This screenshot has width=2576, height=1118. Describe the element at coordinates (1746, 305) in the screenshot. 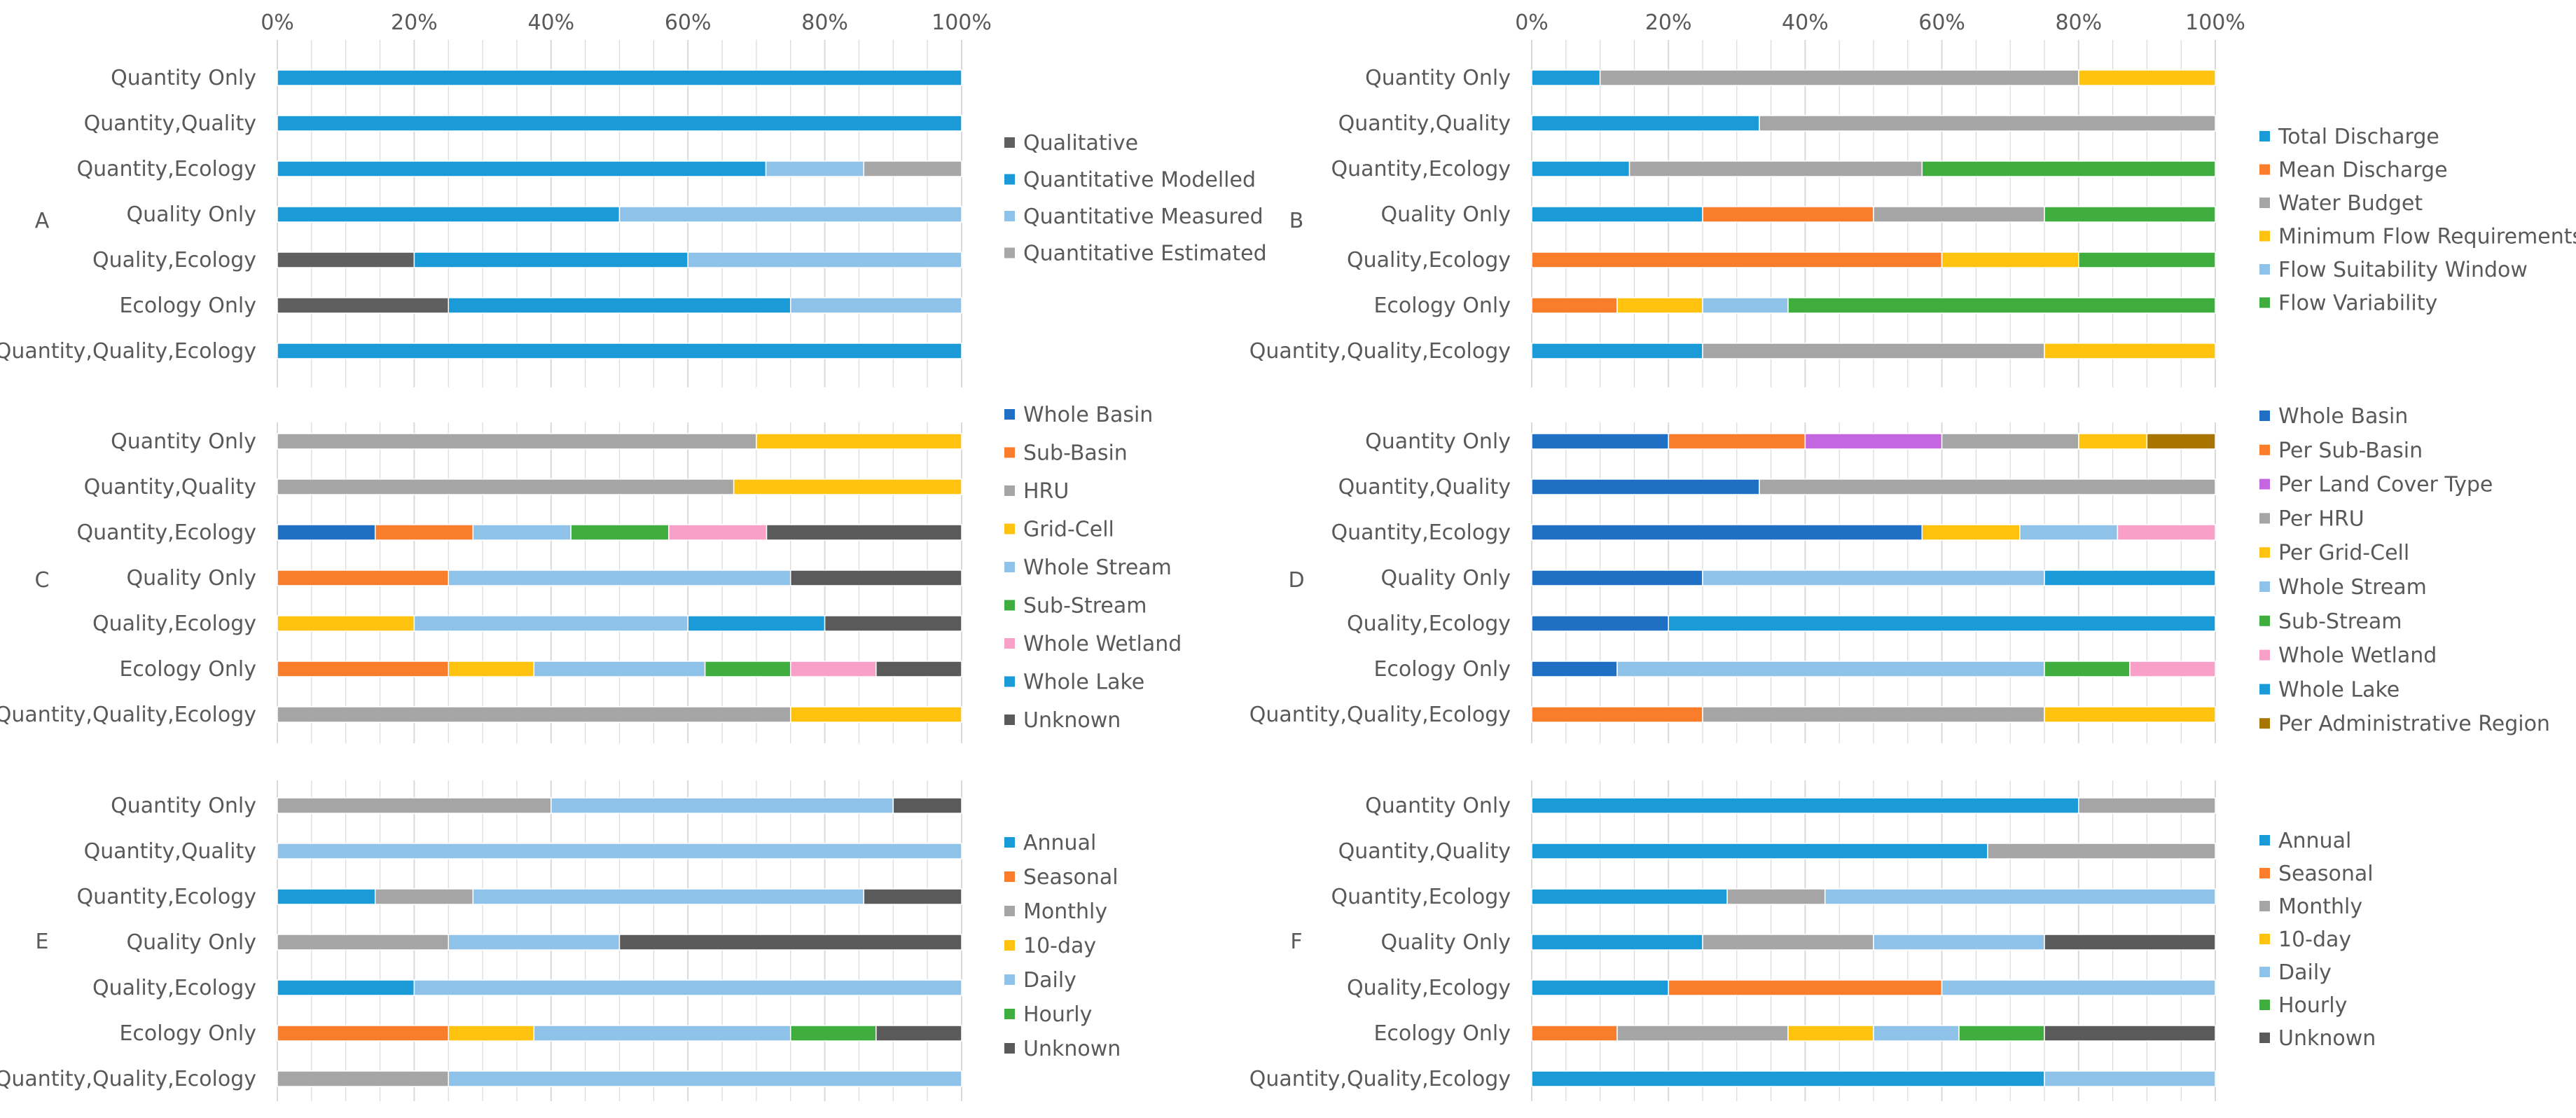

I see `bar-segment-flow-suitability-window` at that location.